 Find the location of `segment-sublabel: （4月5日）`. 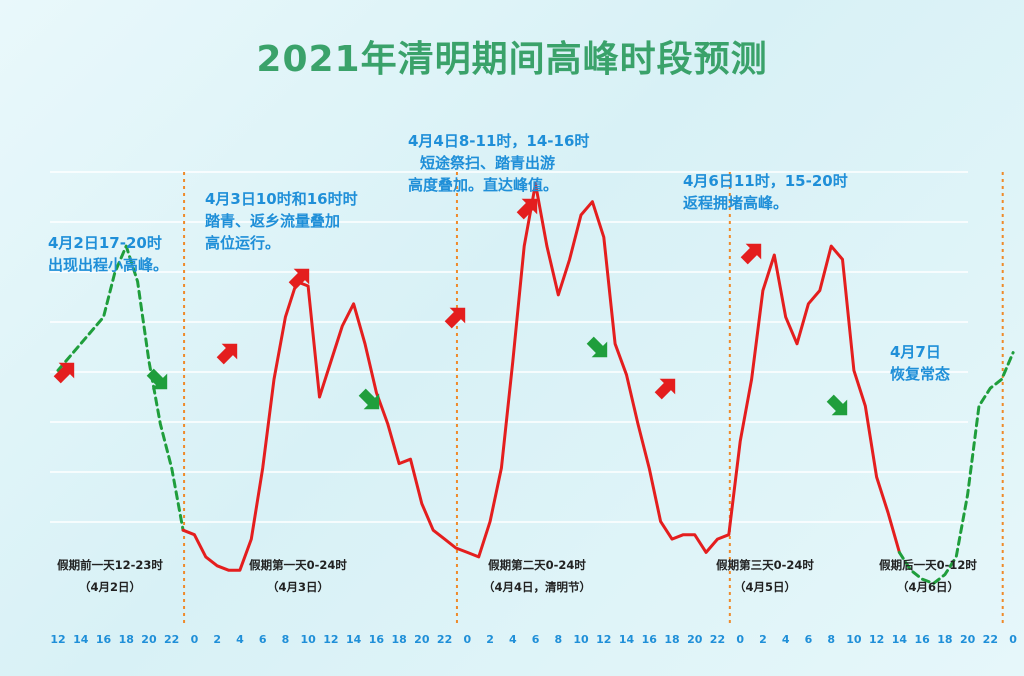

segment-sublabel: （4月5日） is located at coordinates (765, 587).